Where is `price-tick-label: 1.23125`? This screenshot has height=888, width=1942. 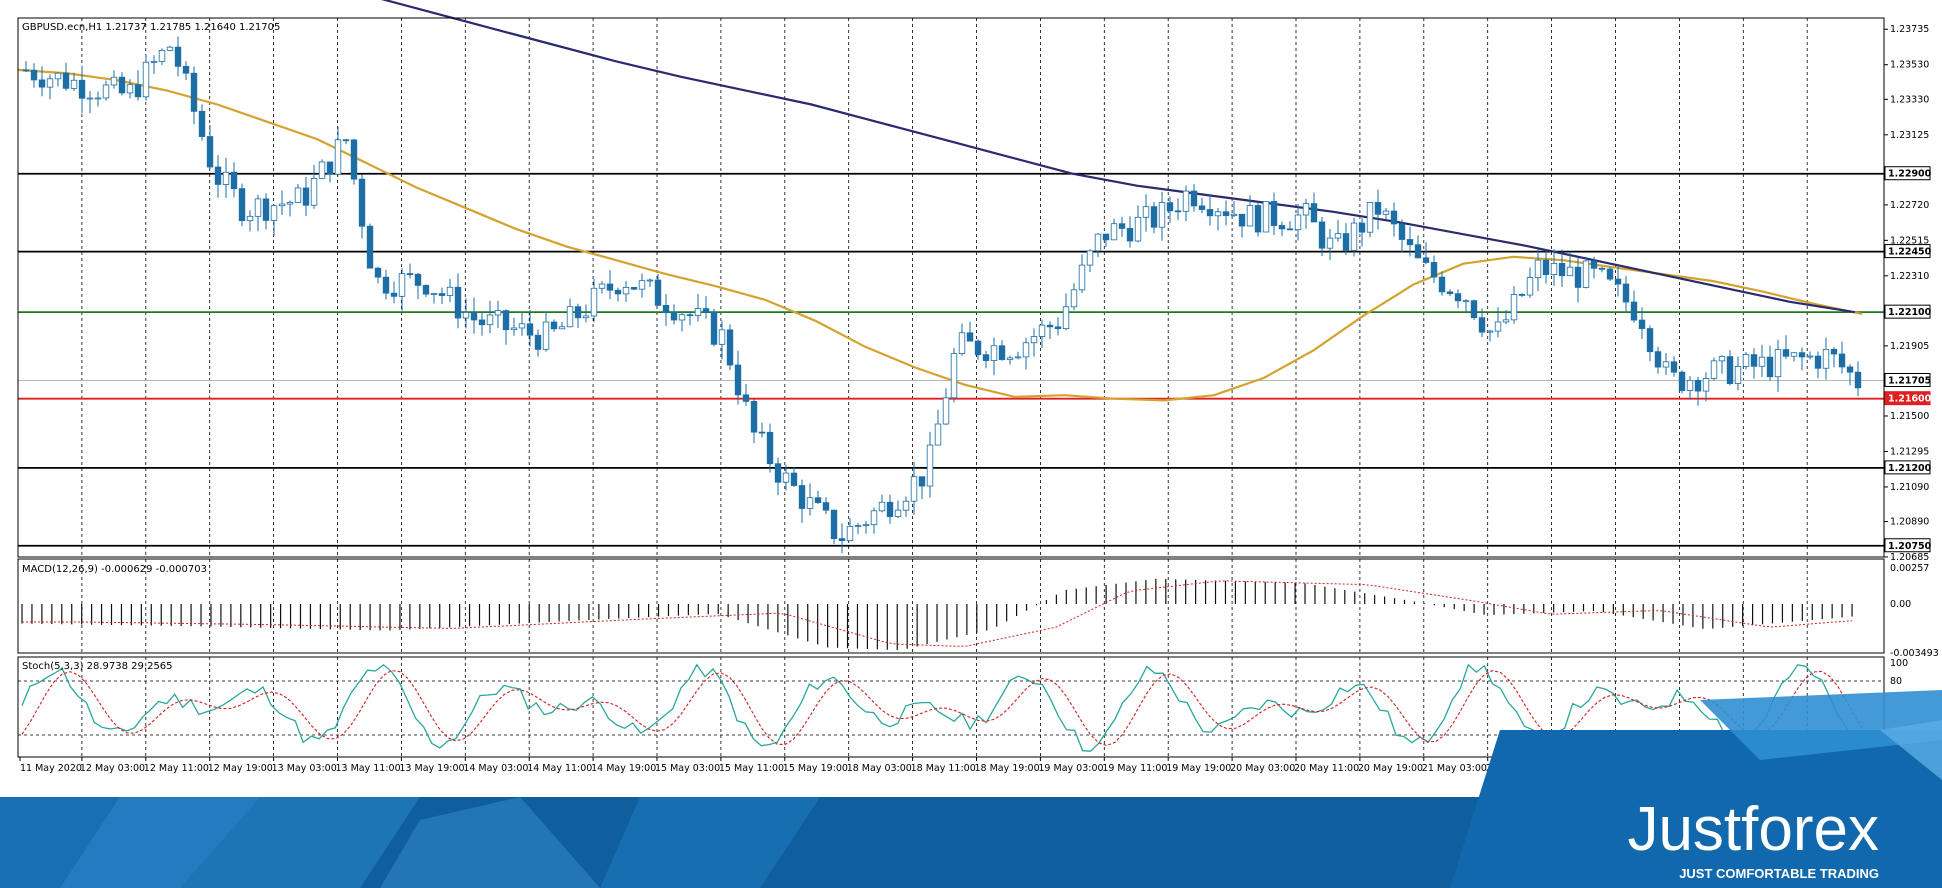
price-tick-label: 1.23125 is located at coordinates (1909, 135).